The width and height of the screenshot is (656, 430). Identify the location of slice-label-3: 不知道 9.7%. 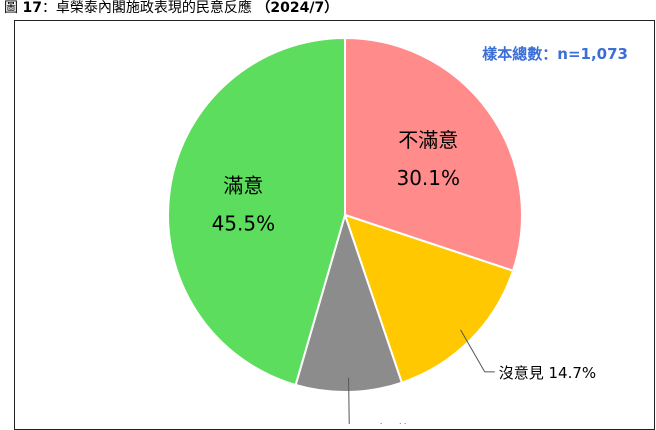
(407, 423).